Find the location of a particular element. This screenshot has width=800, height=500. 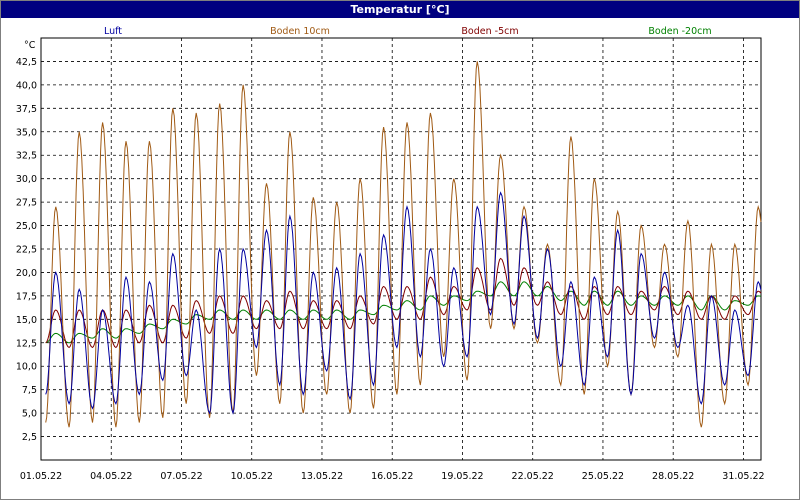

y-tick-label: 5,0 is located at coordinates (29, 414).